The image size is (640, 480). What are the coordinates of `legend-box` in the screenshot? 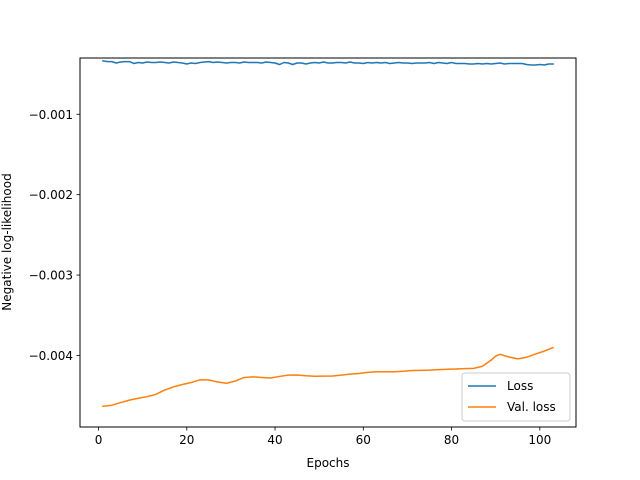 It's located at (516, 397).